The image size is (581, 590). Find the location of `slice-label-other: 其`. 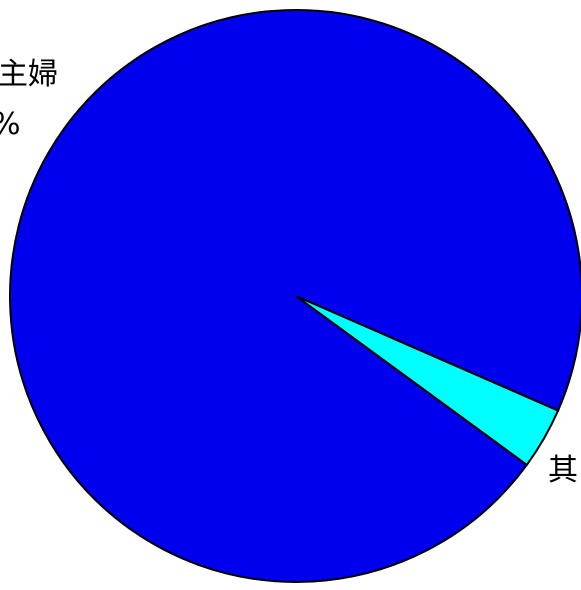

slice-label-other: 其 is located at coordinates (563, 470).